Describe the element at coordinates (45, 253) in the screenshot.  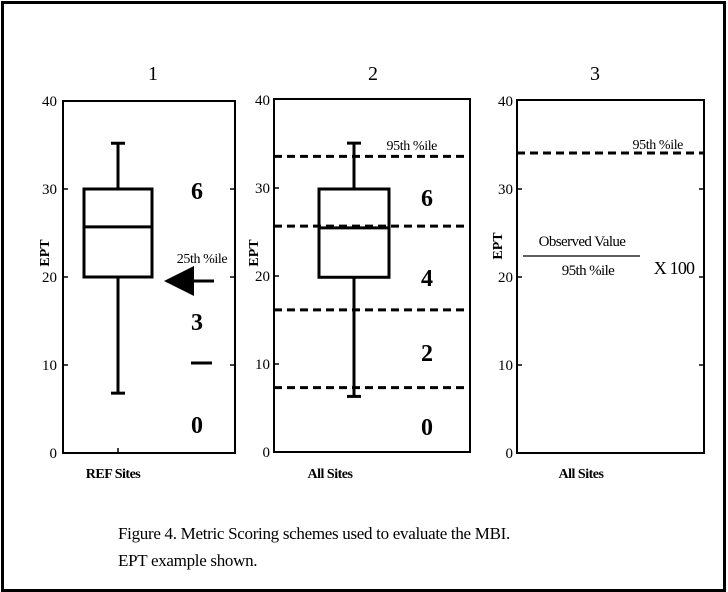
I see `panel-1-ylabel: EPT` at that location.